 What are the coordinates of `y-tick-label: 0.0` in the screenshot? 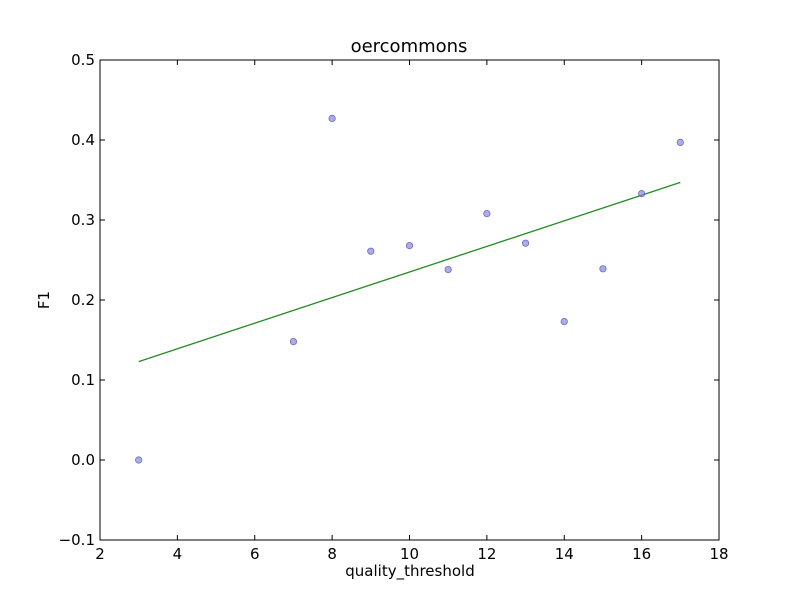 It's located at (83, 460).